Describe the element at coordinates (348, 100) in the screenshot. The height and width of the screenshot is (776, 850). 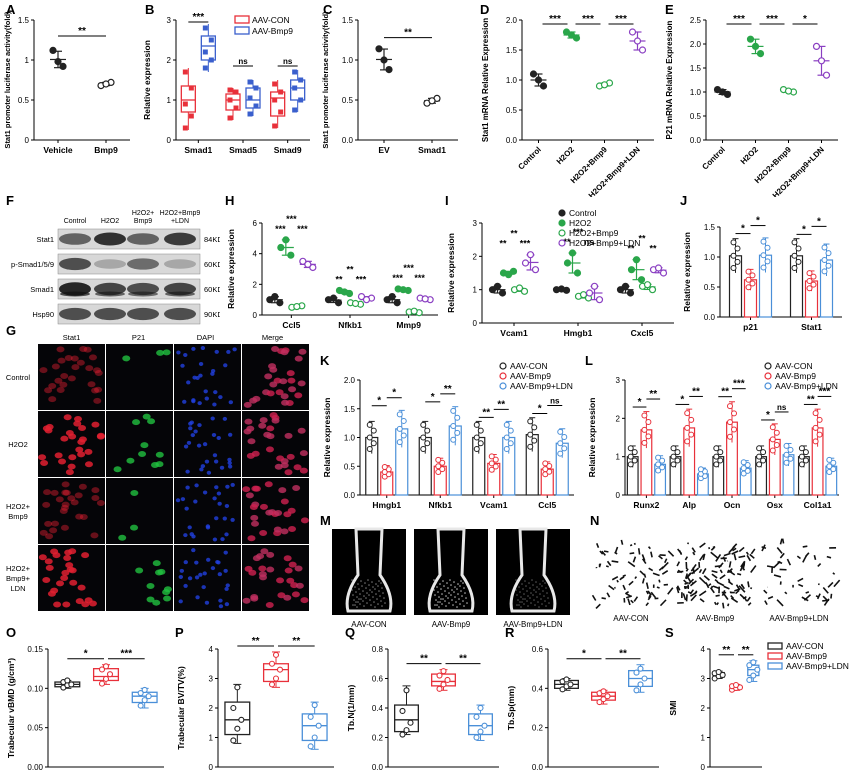
I see `y-tick-label: 0.5` at that location.